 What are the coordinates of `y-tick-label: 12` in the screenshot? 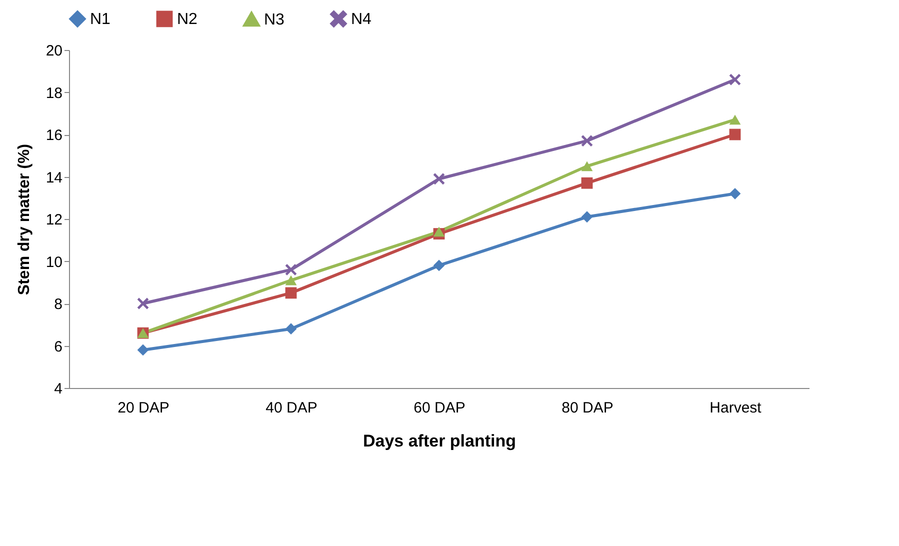 It's located at (54, 220).